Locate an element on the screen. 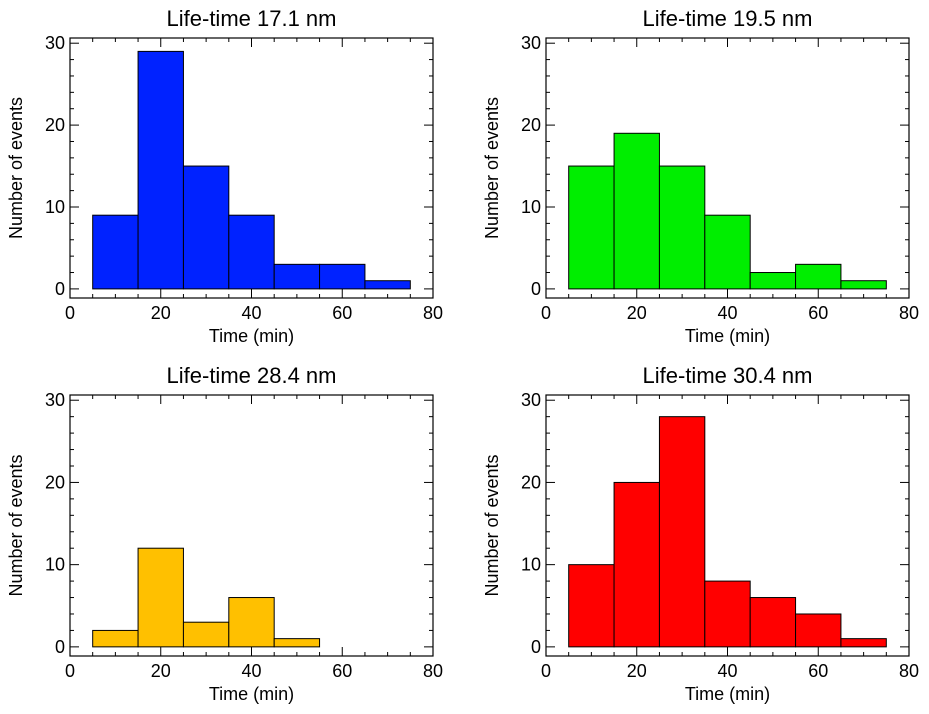  chart-title: Life-time 17.1 nm is located at coordinates (252, 18).